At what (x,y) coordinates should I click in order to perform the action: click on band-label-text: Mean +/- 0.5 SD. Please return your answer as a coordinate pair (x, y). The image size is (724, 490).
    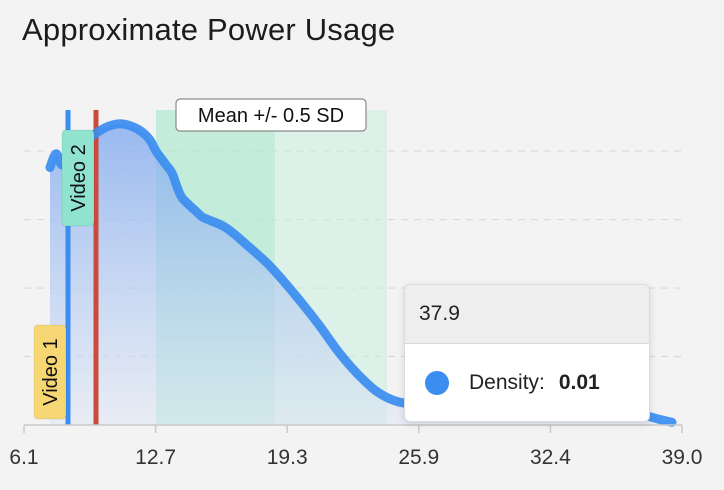
    Looking at the image, I should click on (271, 116).